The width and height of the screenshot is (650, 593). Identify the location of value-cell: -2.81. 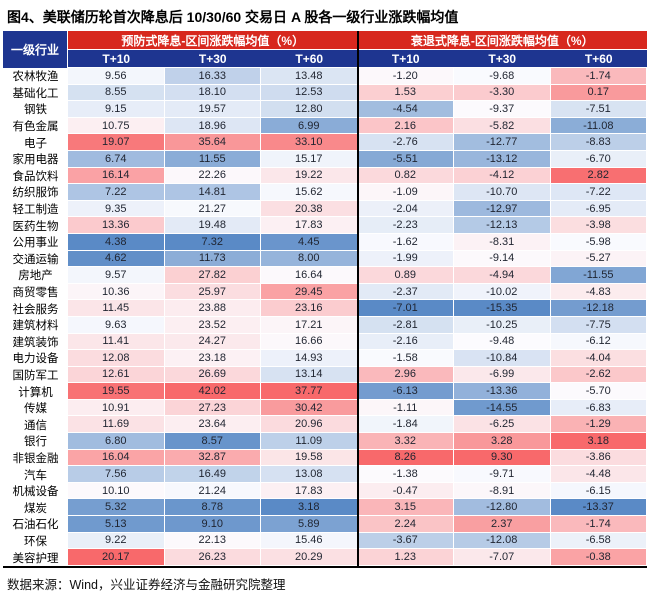
(405, 325).